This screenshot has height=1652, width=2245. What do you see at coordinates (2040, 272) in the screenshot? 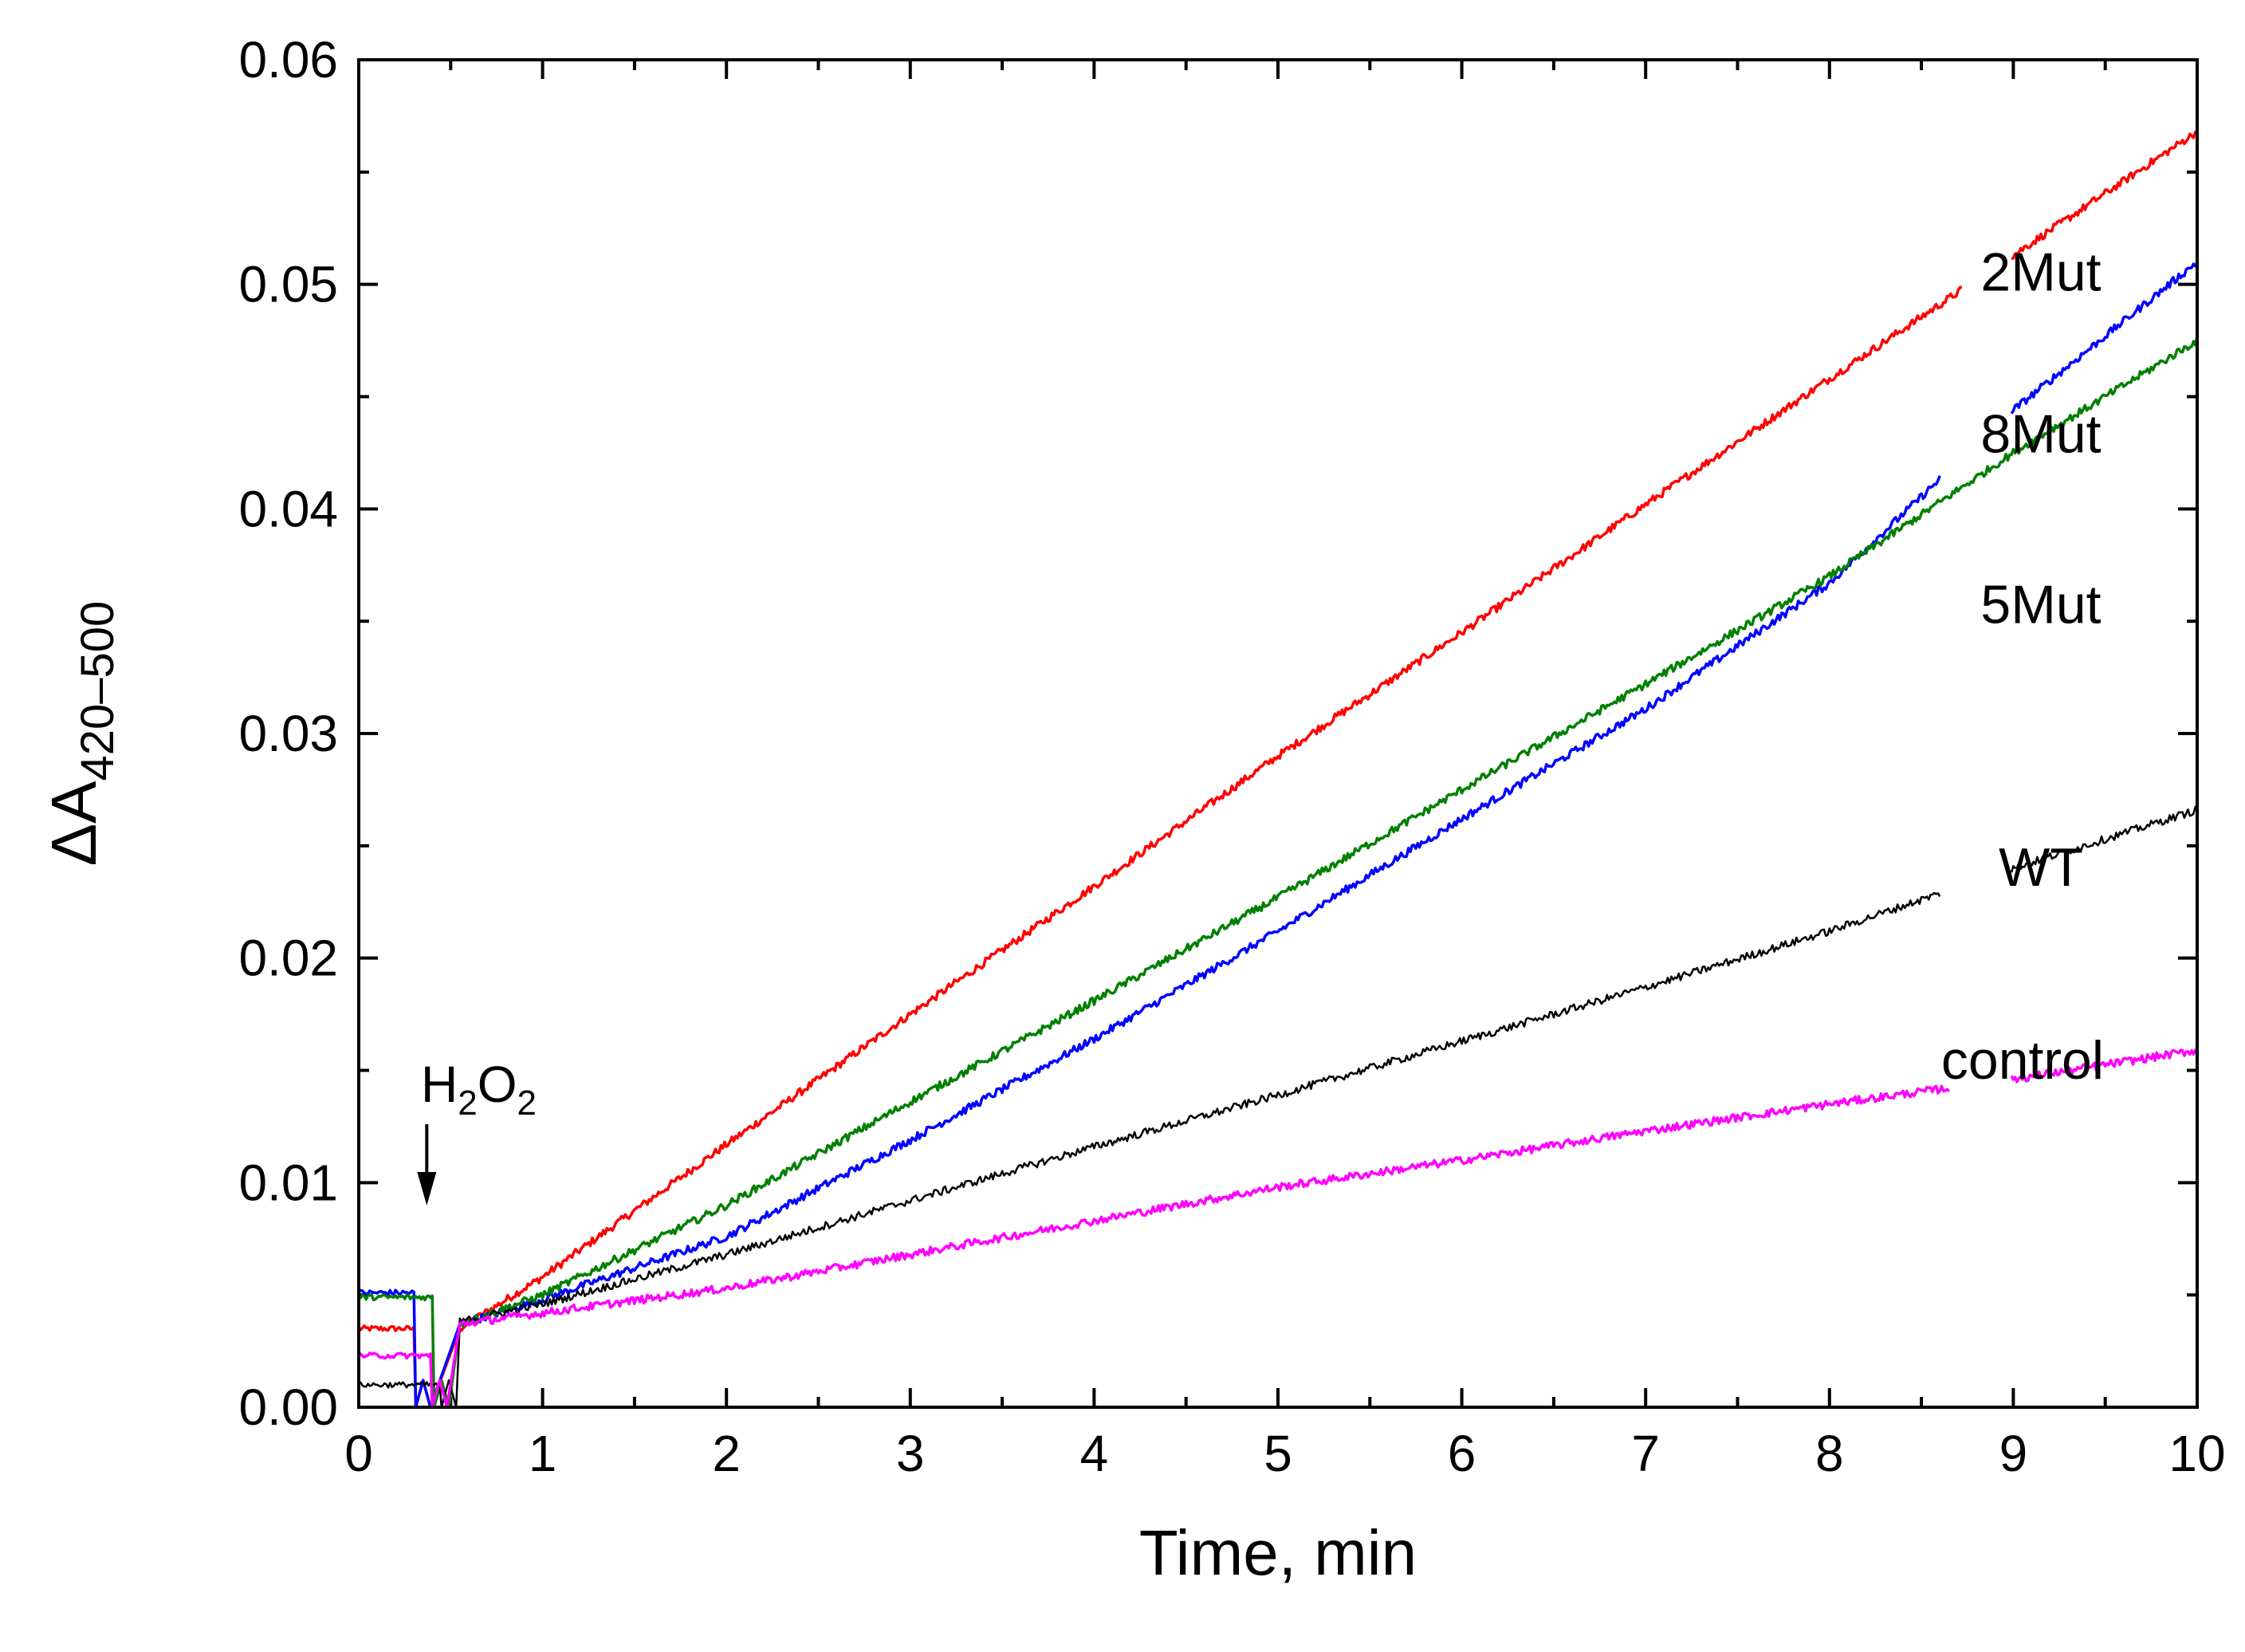
I see `series-label-2mut: 2Mut` at bounding box center [2040, 272].